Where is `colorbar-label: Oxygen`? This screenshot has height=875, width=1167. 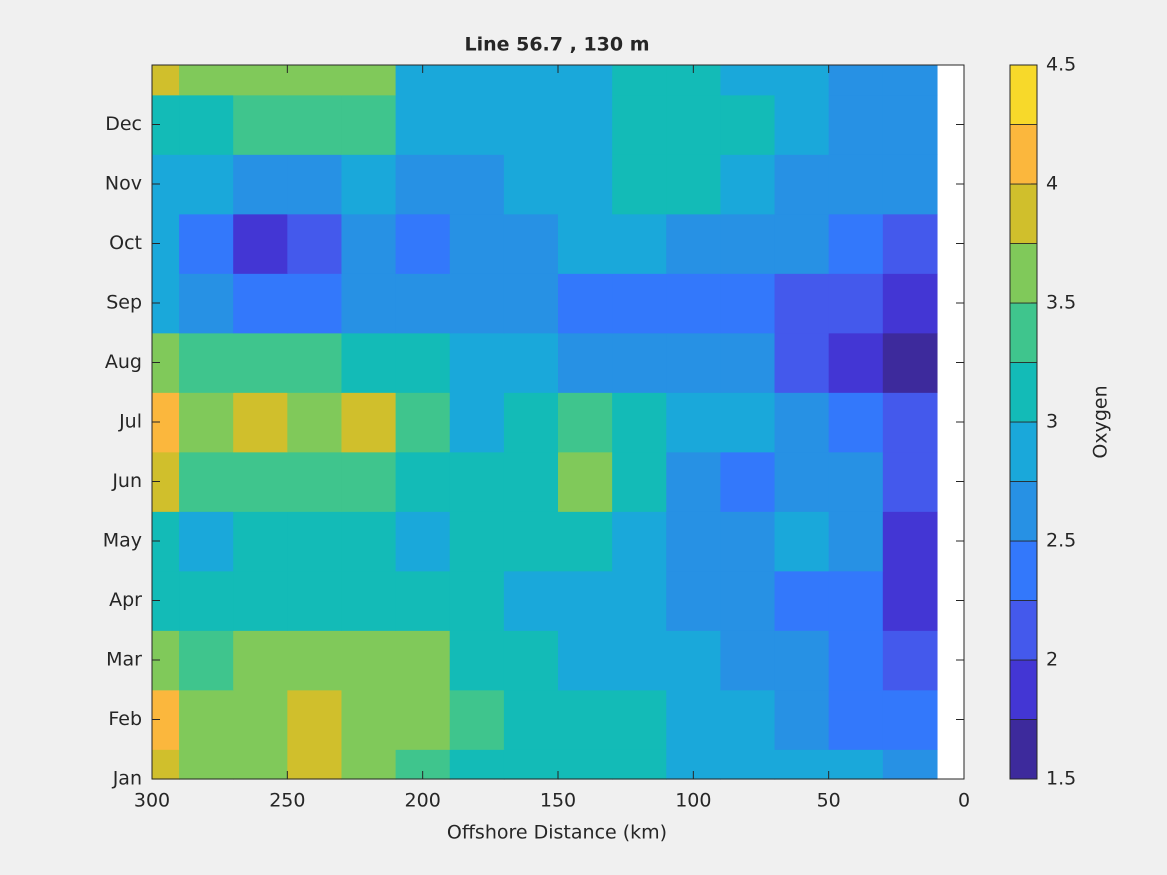
colorbar-label: Oxygen is located at coordinates (1101, 421).